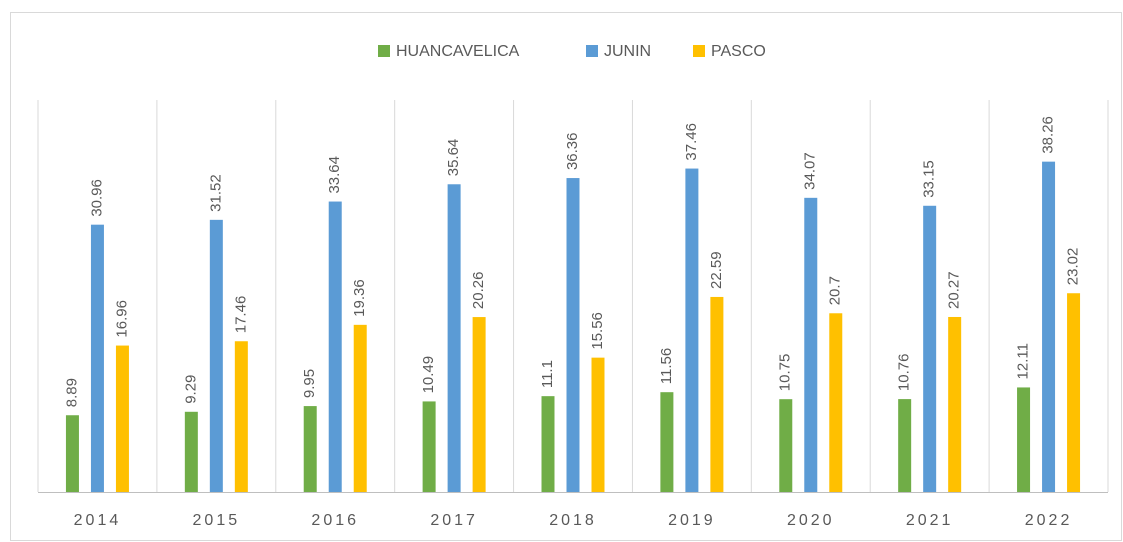  I want to click on data-label: 38.26, so click(1048, 135).